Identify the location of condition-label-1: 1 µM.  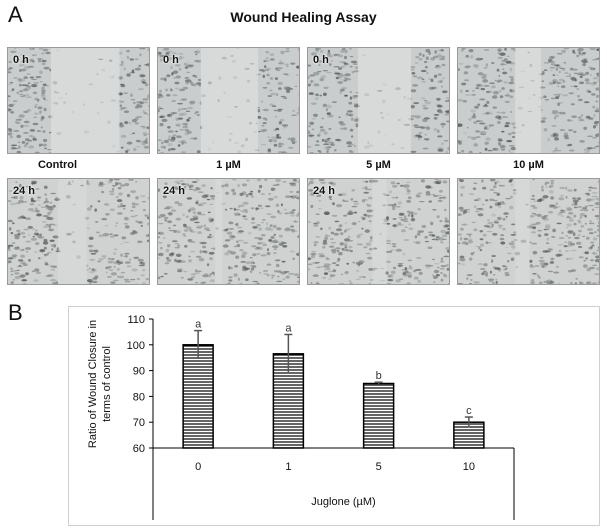
(228, 165).